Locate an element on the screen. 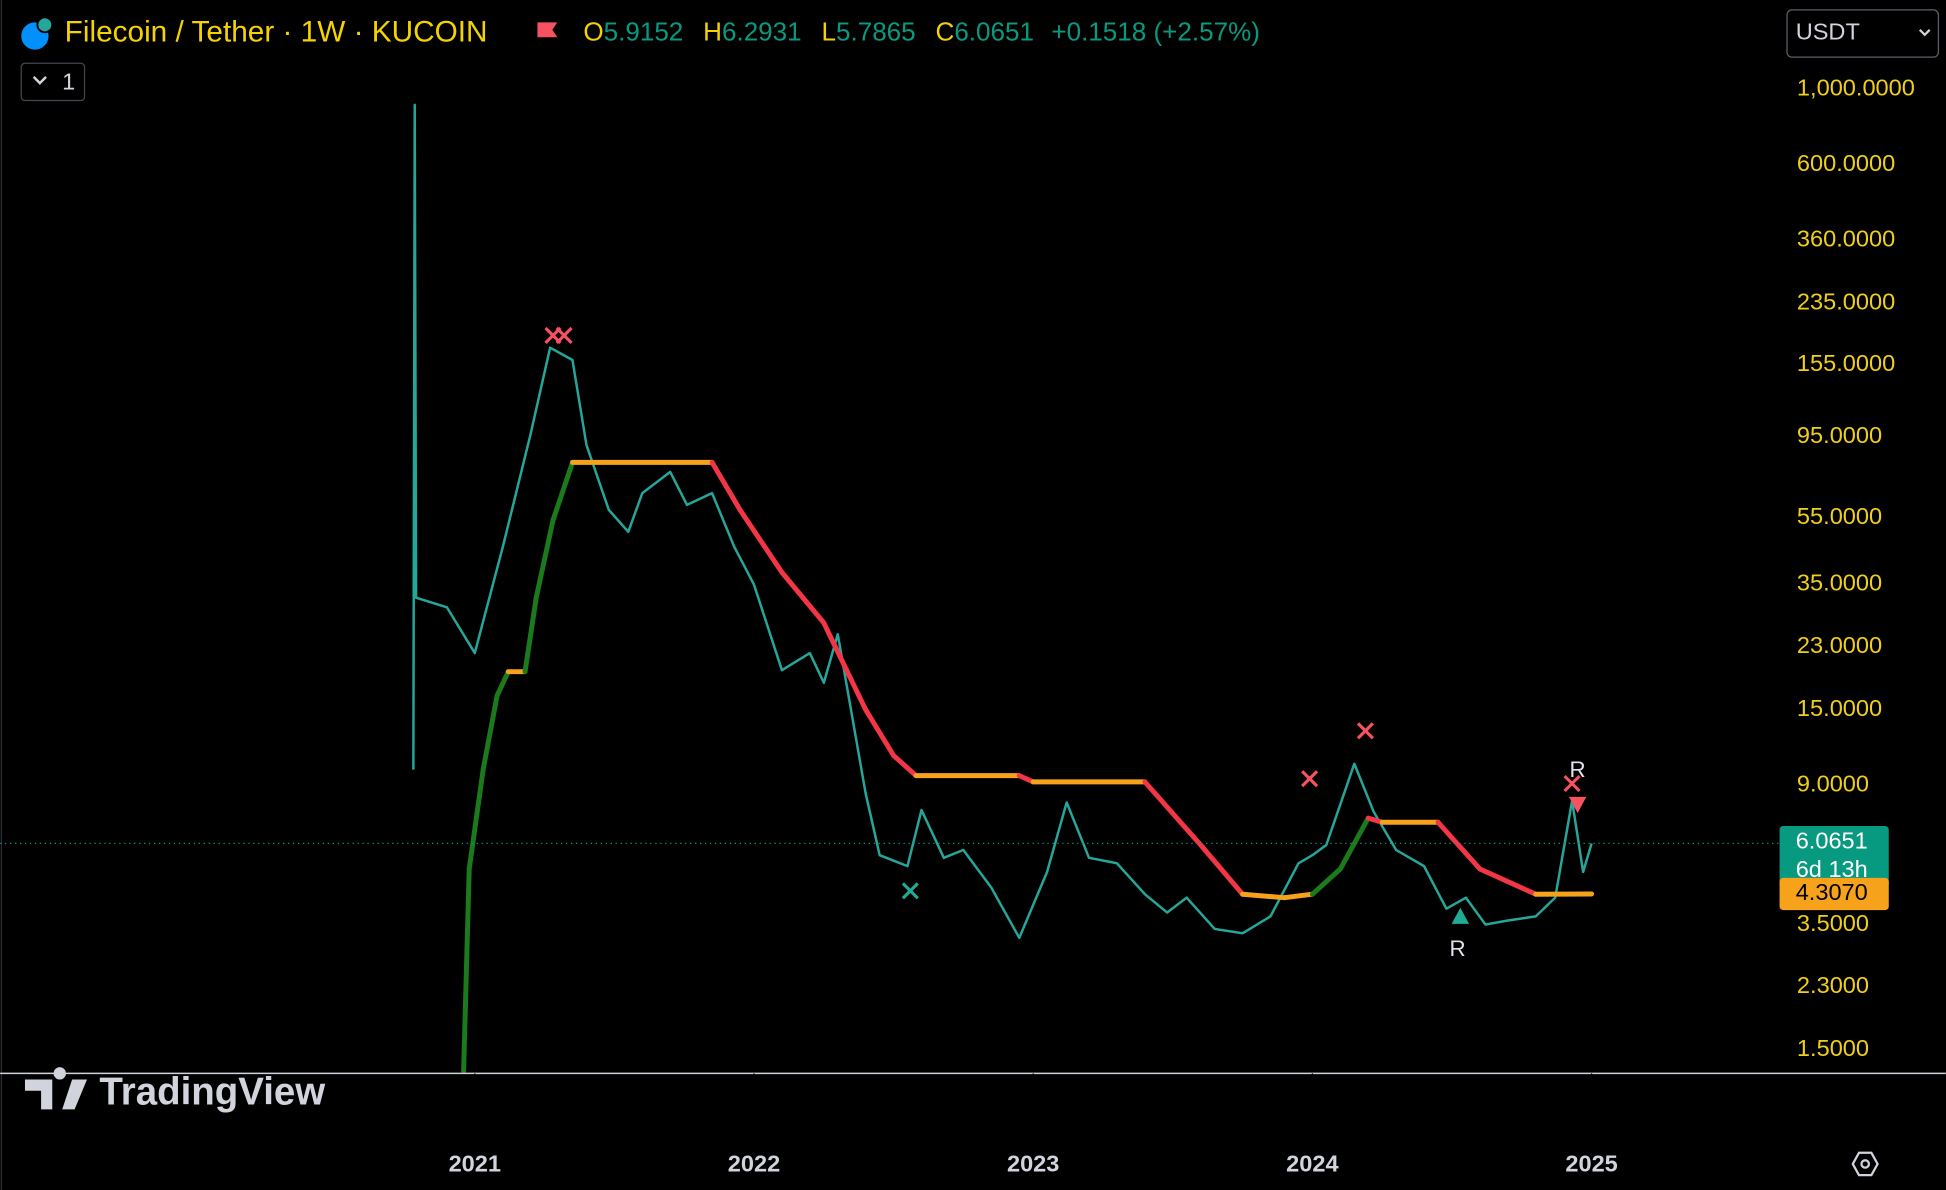 The height and width of the screenshot is (1190, 1946). y-tick-label: 9.0000 is located at coordinates (1833, 783).